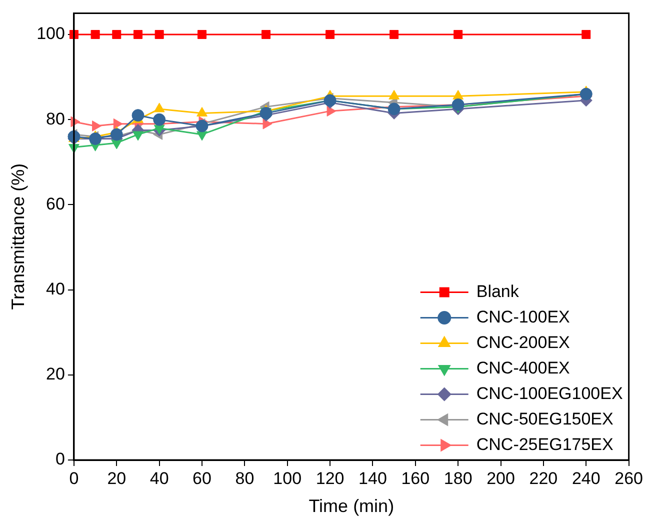  Describe the element at coordinates (586, 478) in the screenshot. I see `x-tick-label: 240` at that location.